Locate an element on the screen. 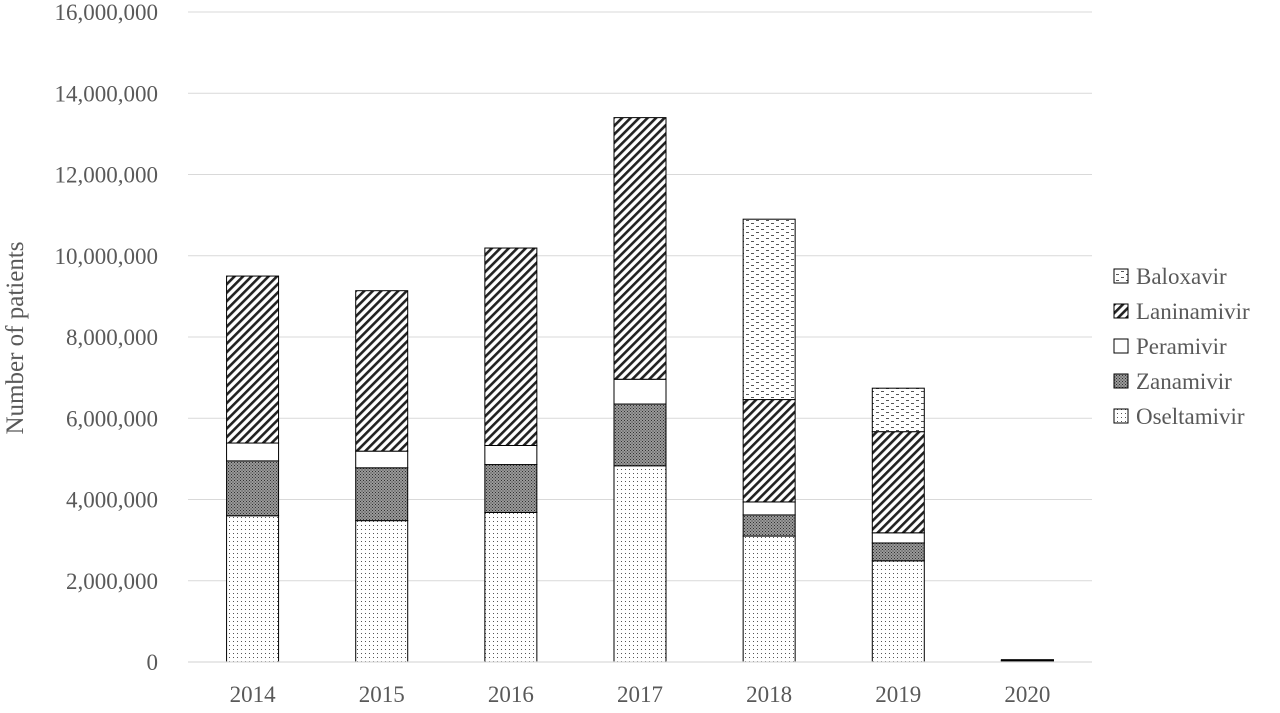  legend-swatch-peramivir is located at coordinates (1121, 346).